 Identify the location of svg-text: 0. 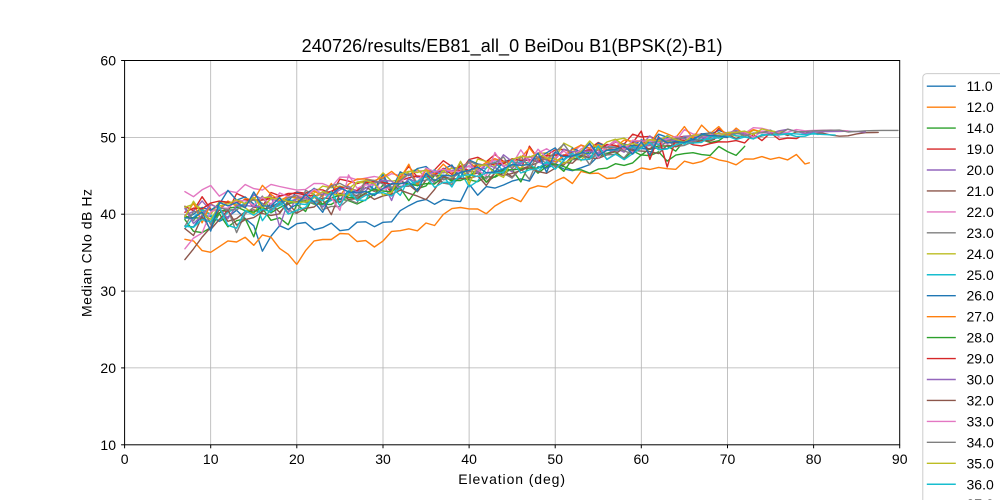
(125, 459).